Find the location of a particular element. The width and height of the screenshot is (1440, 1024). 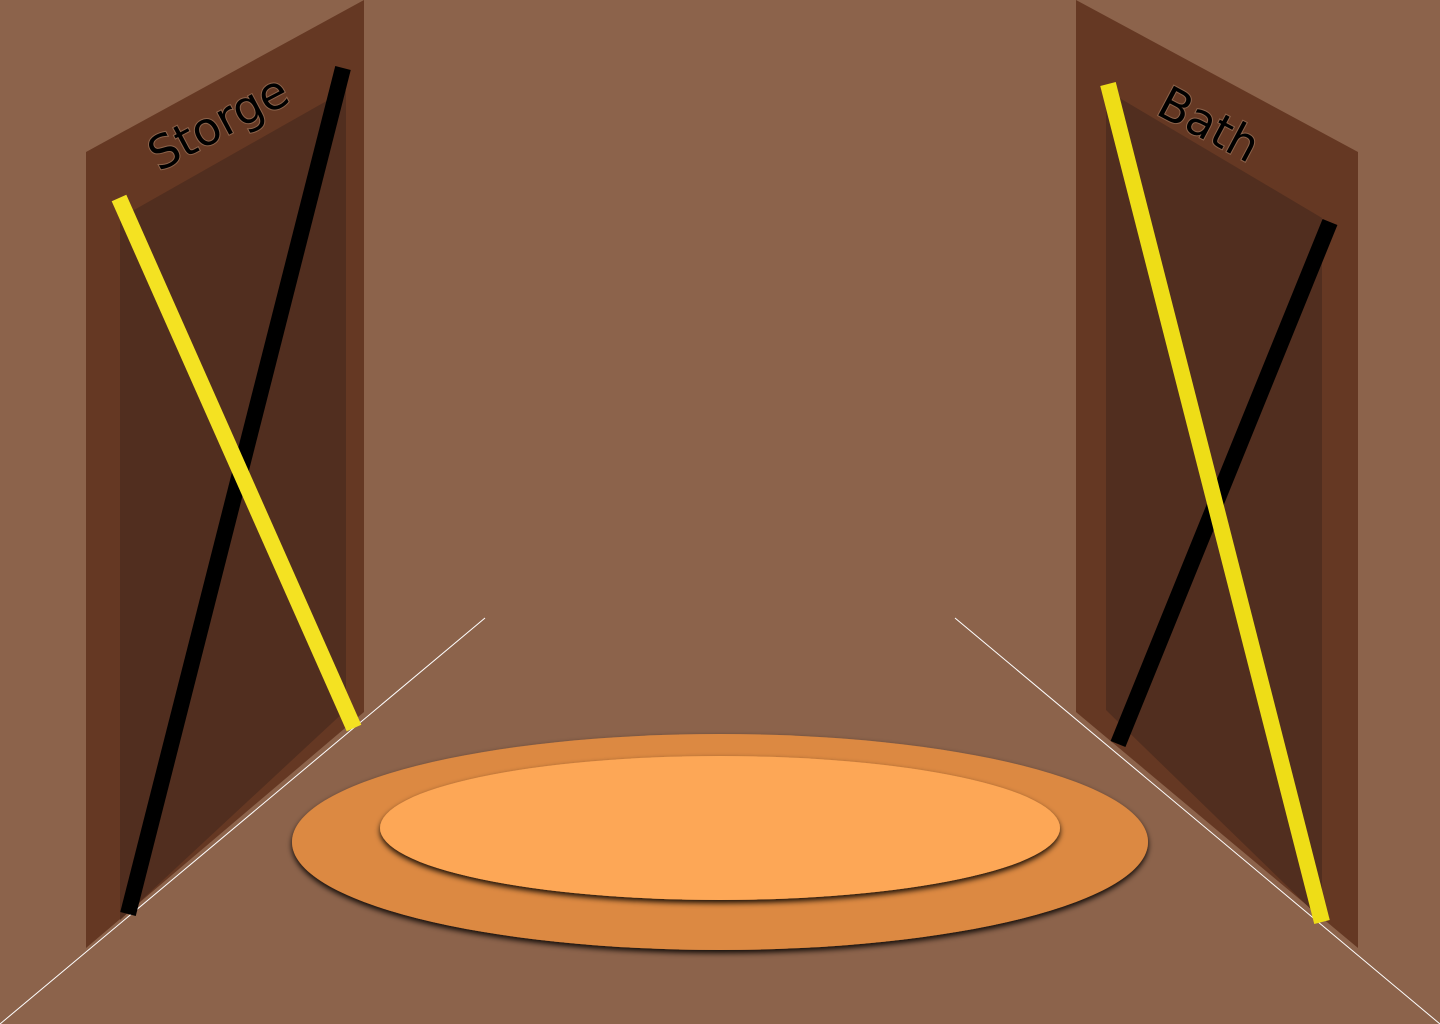

bath-tape-yellow is located at coordinates (1215, 503).